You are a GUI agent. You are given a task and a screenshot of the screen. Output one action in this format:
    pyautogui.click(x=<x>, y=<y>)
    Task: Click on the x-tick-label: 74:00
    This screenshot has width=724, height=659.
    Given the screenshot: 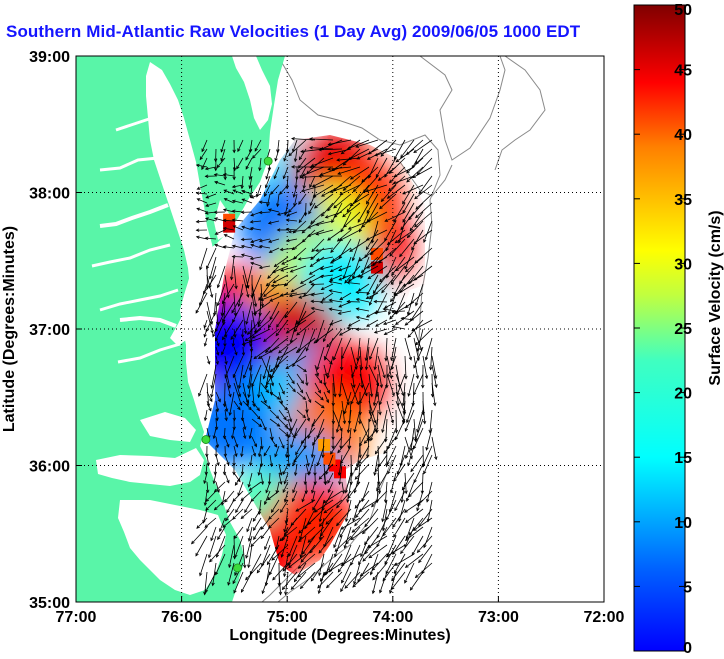 What is the action you would take?
    pyautogui.click(x=392, y=617)
    